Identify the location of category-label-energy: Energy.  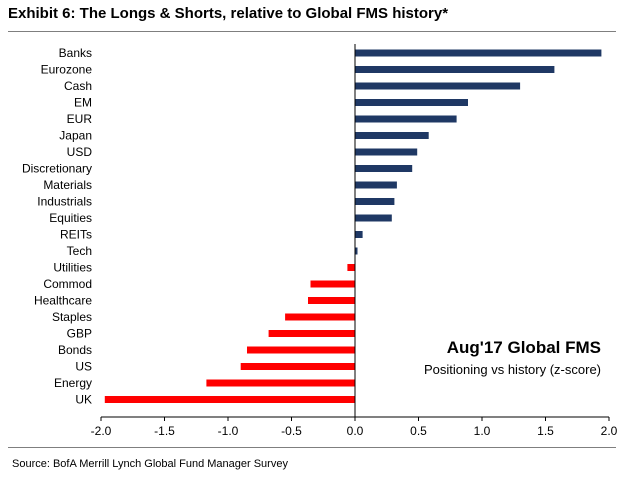
(73, 383).